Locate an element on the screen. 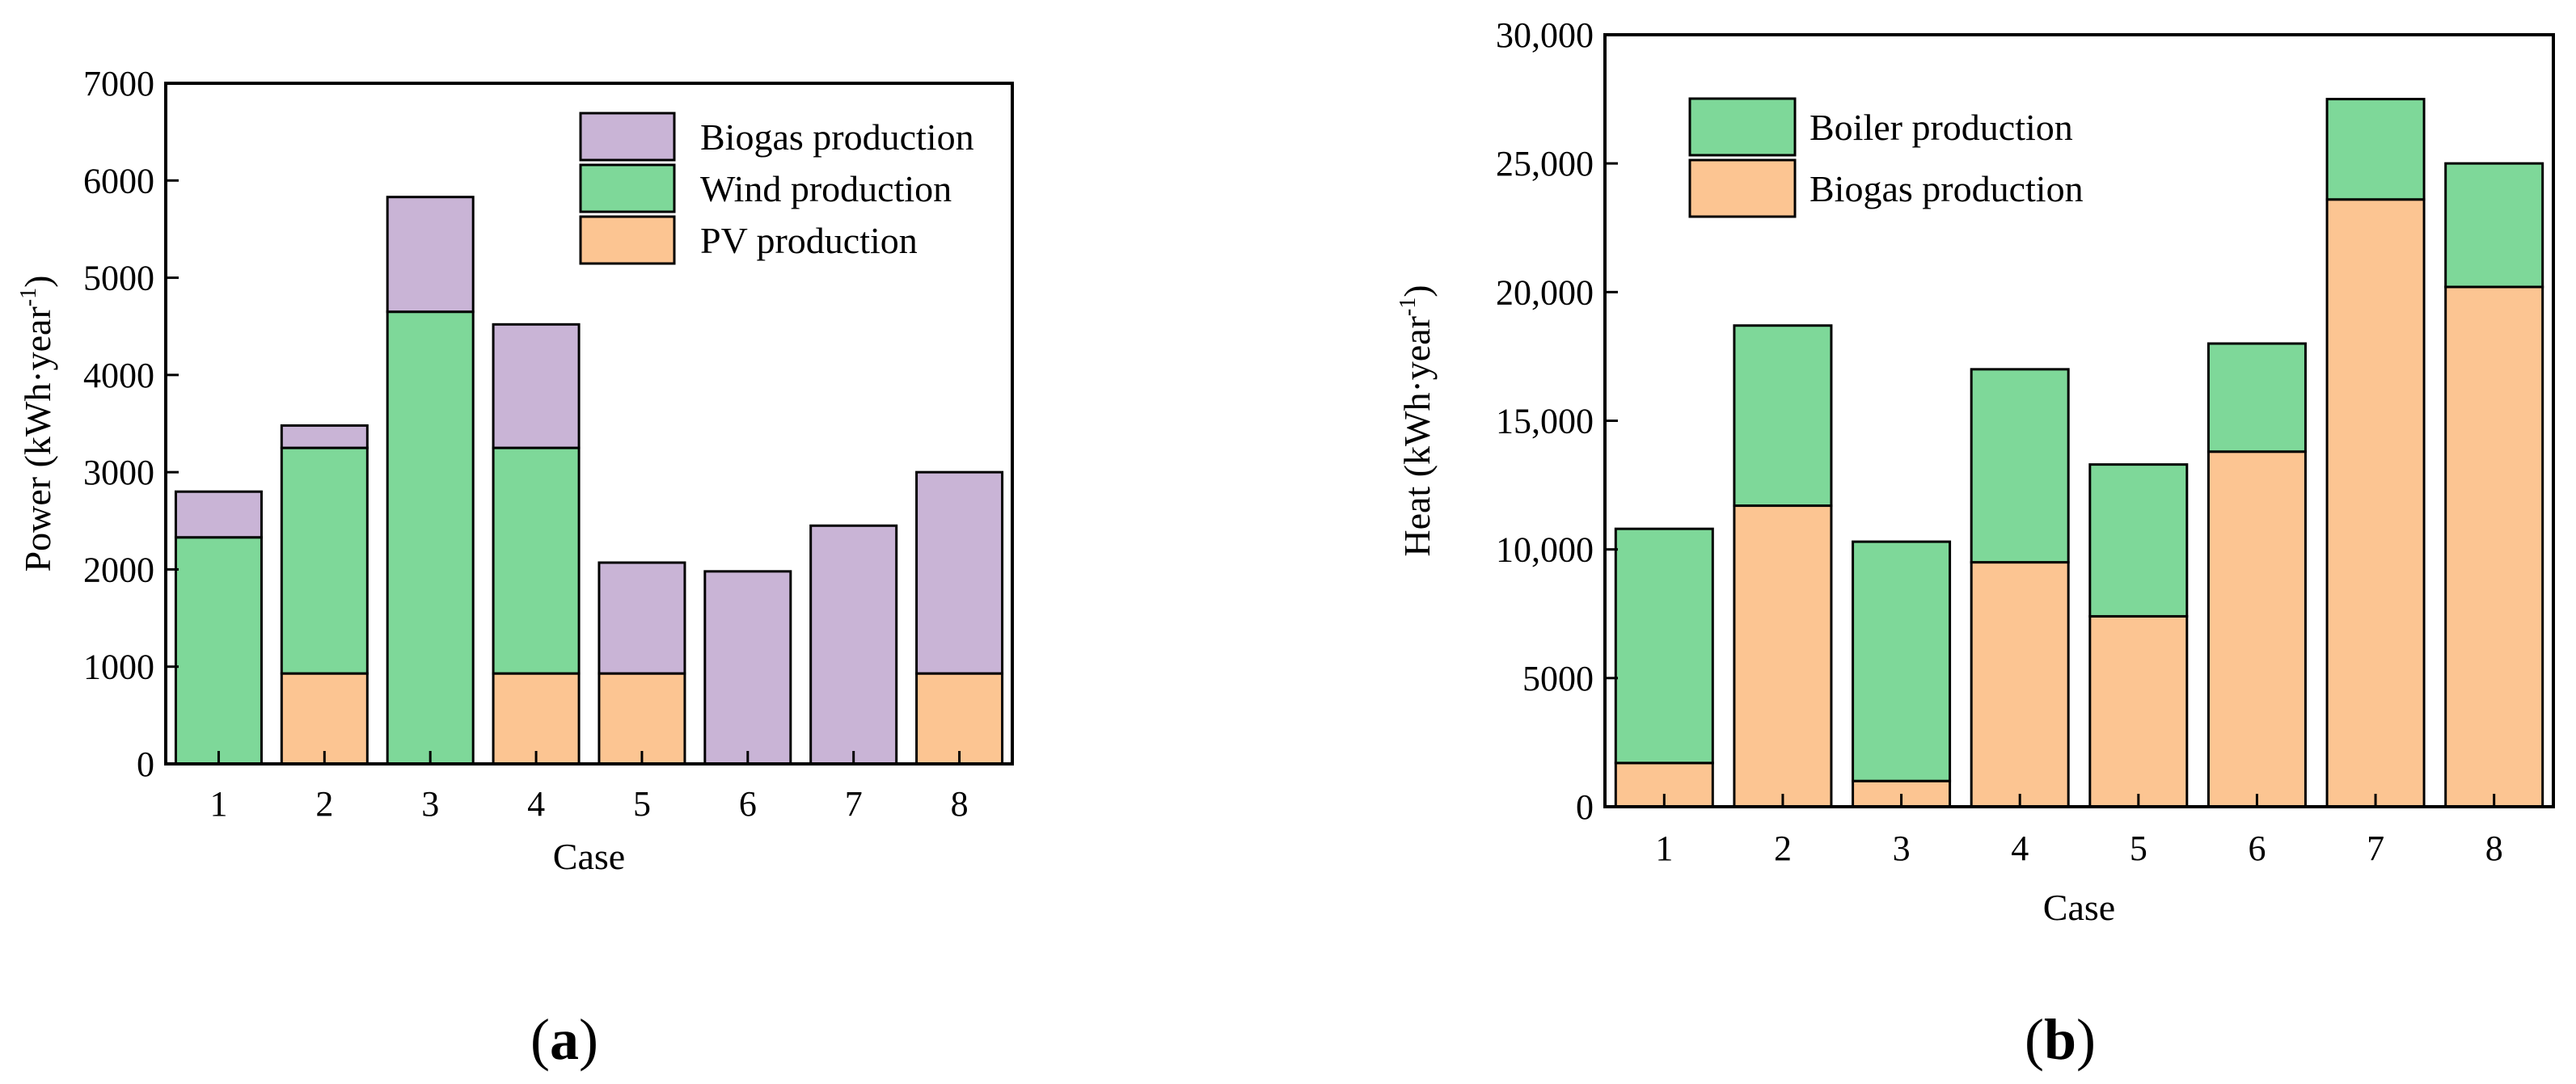  y-tick-label: 2000 is located at coordinates (119, 569).